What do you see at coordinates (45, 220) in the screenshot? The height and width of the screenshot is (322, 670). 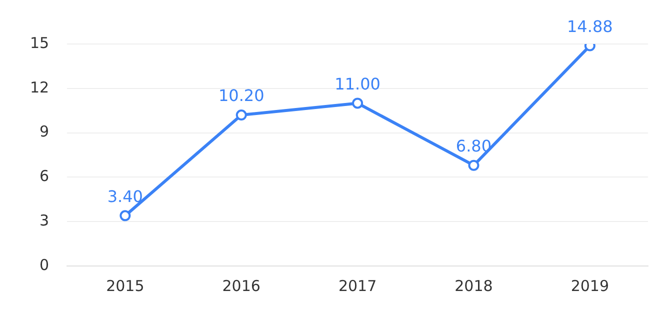 I see `y-tick-label: 3` at bounding box center [45, 220].